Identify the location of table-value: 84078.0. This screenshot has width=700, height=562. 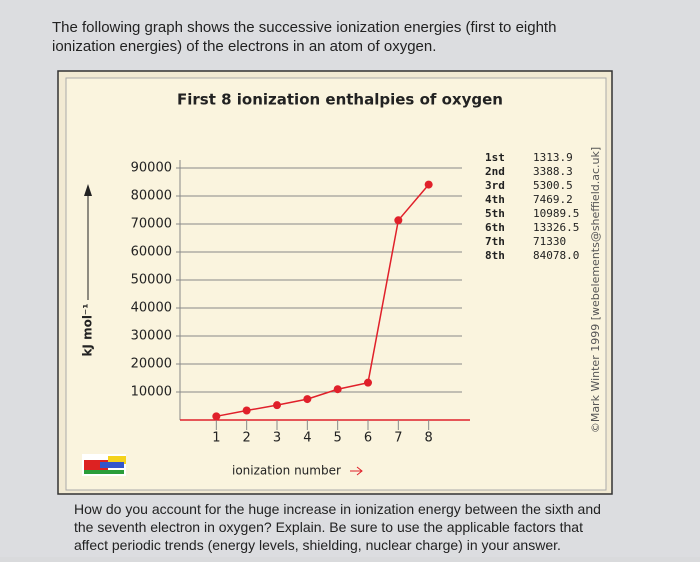
(556, 255).